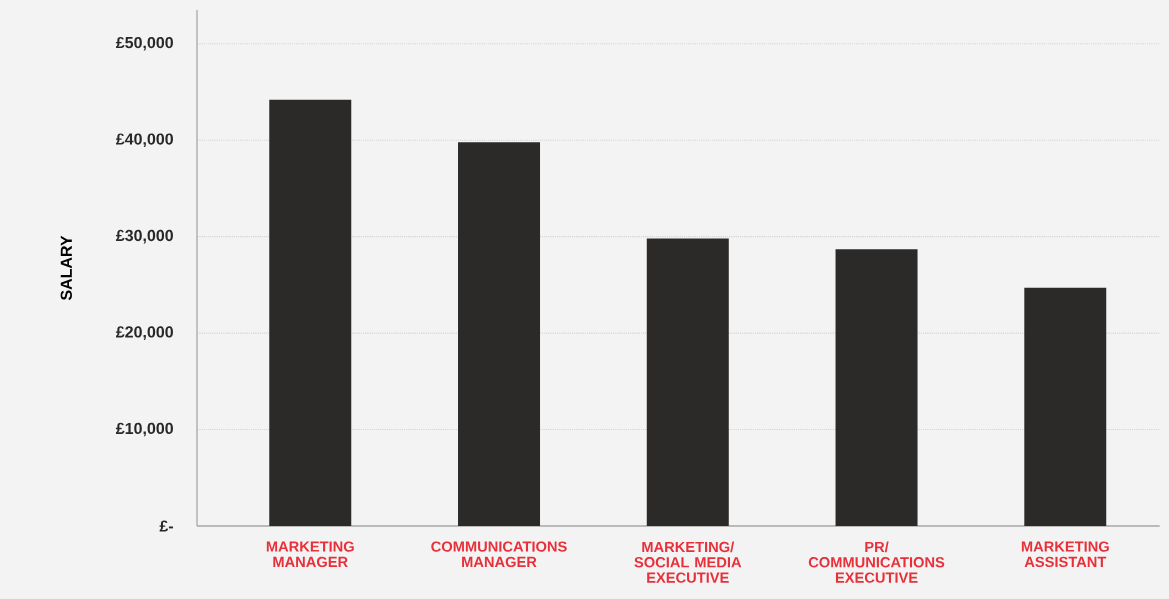 This screenshot has width=1169, height=599. I want to click on x-tick-label: COMMUNICATIONS MANAGER, so click(499, 554).